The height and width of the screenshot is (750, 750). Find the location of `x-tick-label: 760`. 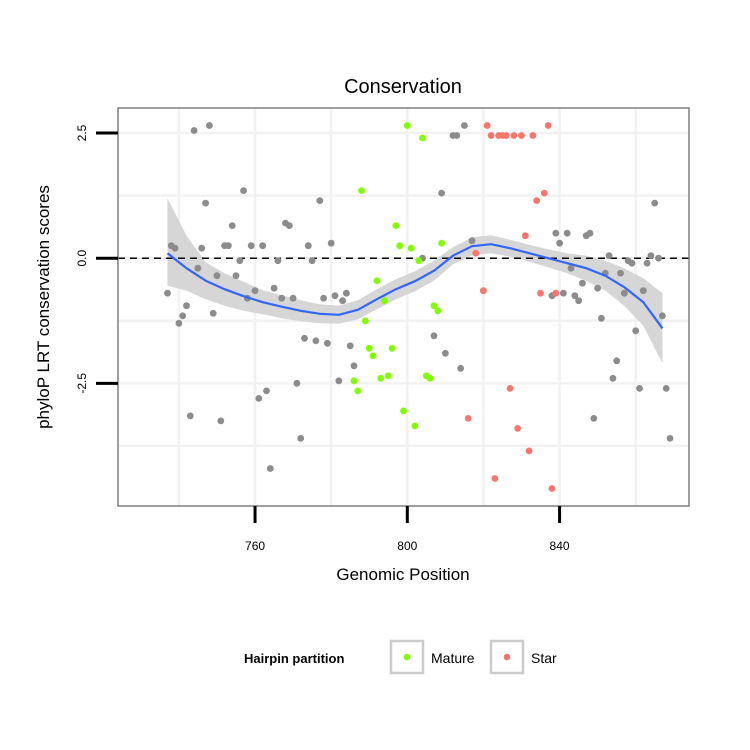

x-tick-label: 760 is located at coordinates (255, 546).